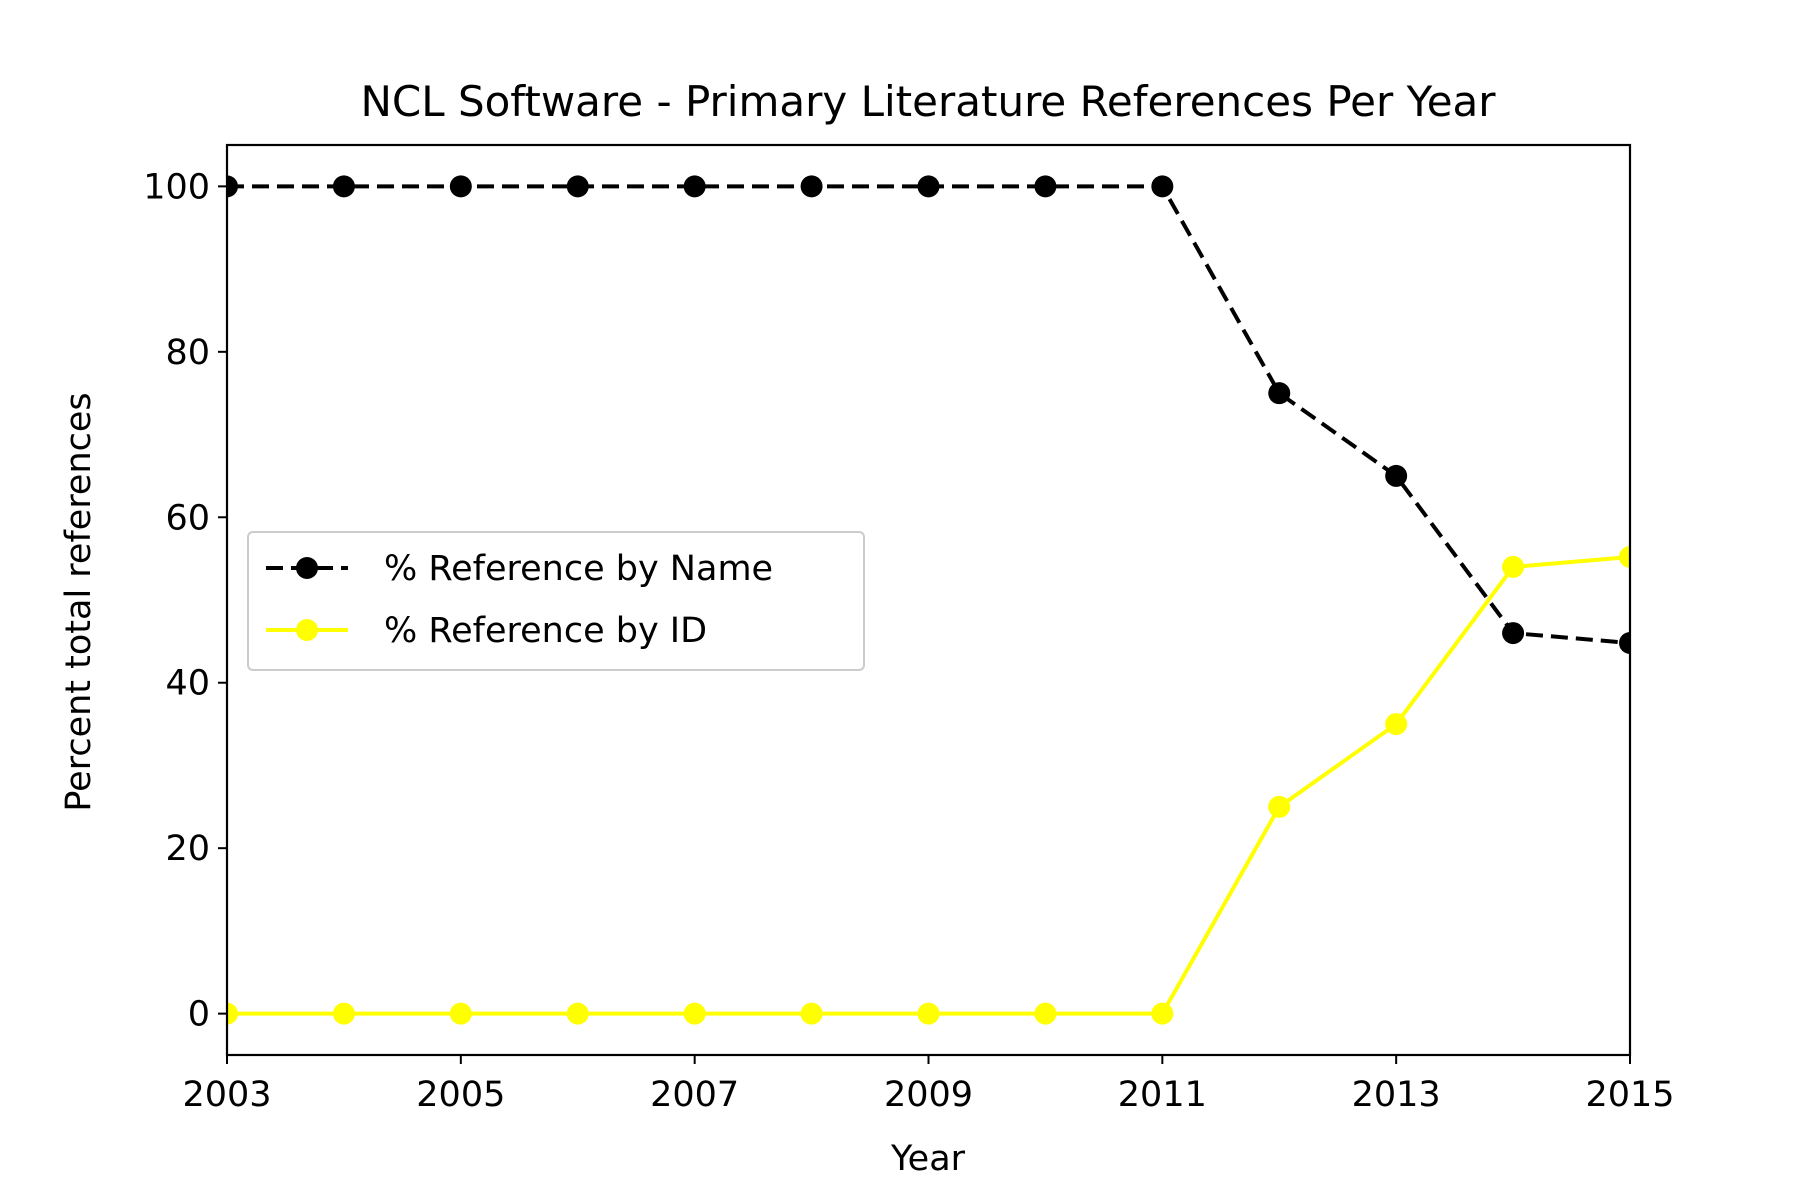 The height and width of the screenshot is (1200, 1800). I want to click on y-tick-label: 40, so click(187, 684).